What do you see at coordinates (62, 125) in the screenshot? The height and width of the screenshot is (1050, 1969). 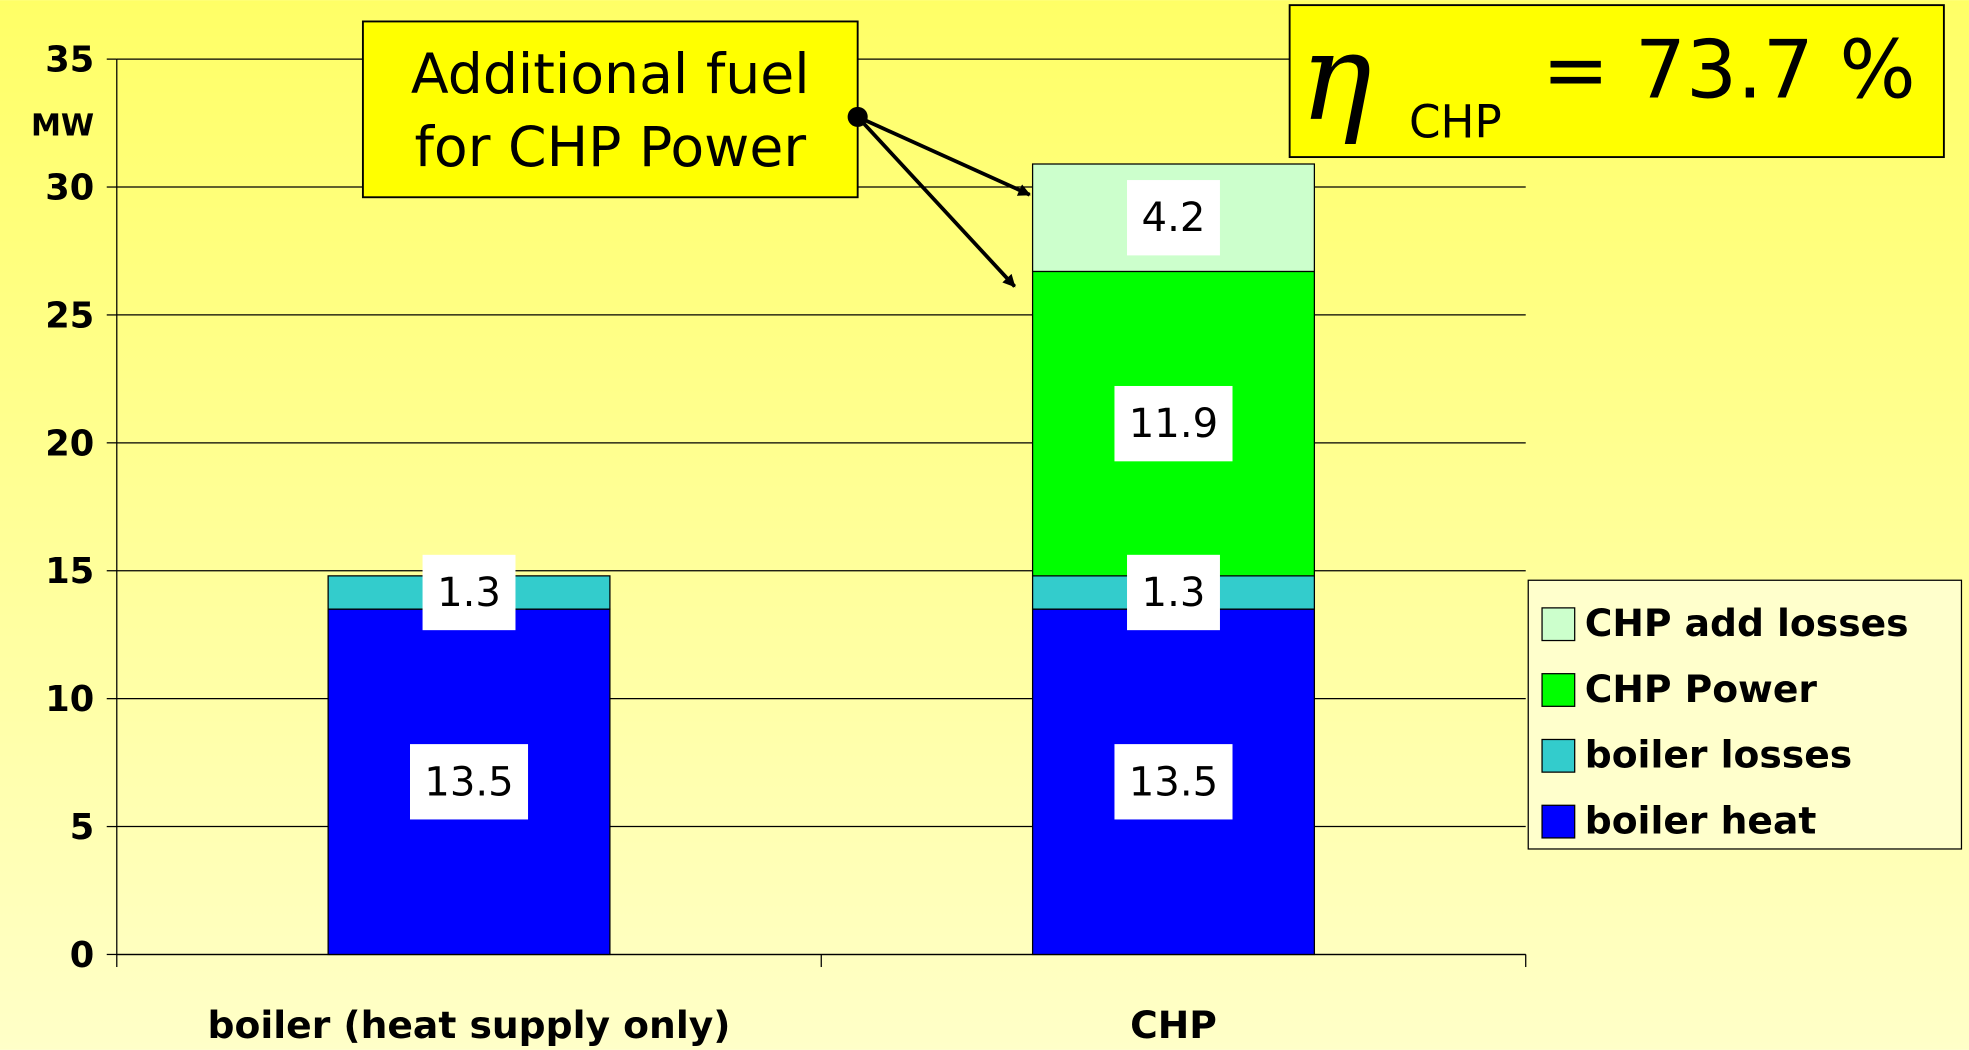 I see `y-unit: MW` at bounding box center [62, 125].